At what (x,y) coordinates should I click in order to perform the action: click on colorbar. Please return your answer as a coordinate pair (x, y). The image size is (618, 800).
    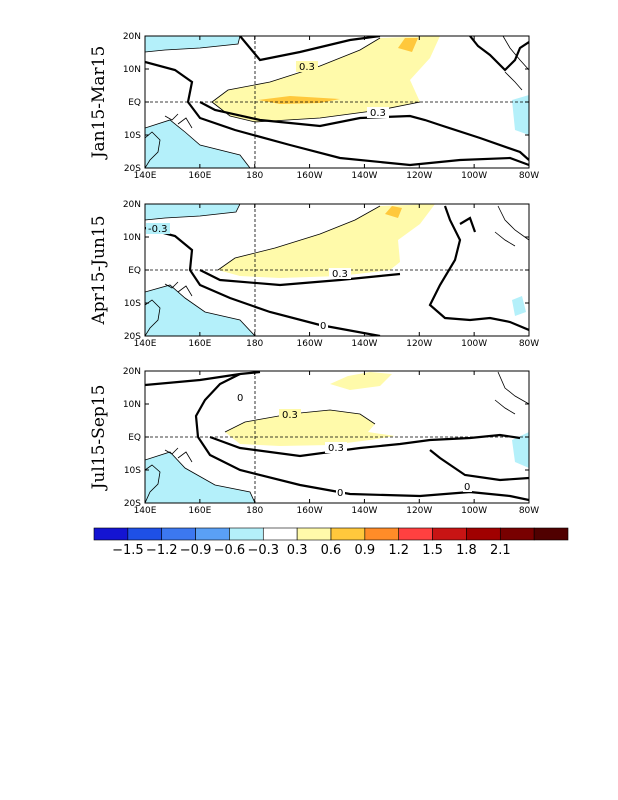
    Looking at the image, I should click on (331, 534).